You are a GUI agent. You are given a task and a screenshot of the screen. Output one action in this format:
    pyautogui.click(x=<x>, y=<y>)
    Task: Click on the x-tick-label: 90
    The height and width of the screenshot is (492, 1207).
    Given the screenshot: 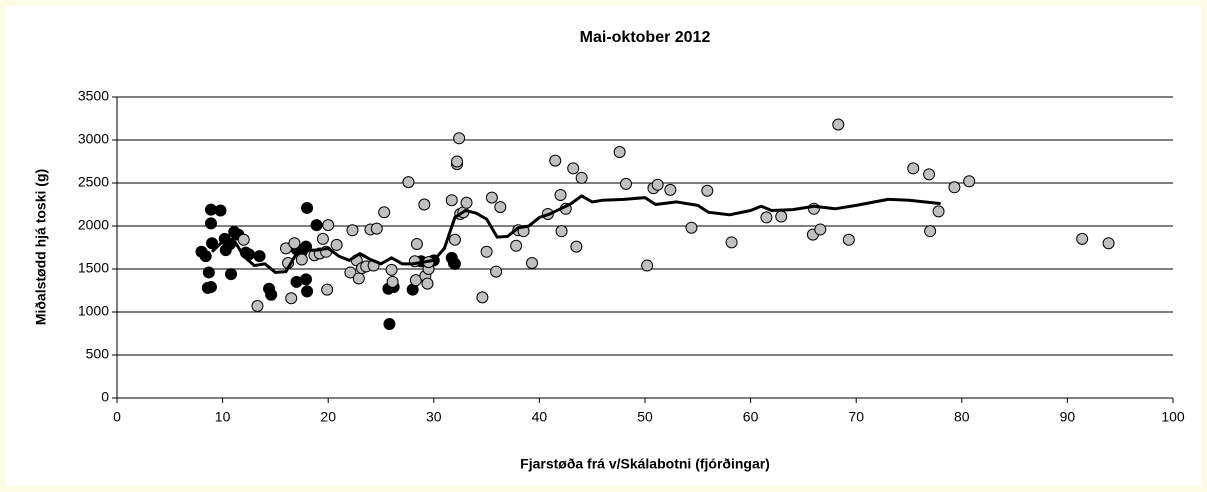 What is the action you would take?
    pyautogui.click(x=1068, y=417)
    